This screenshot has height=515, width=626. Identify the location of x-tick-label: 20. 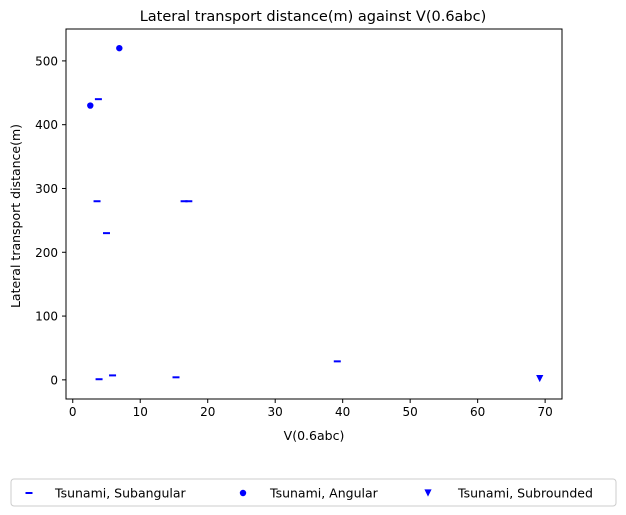
(207, 412).